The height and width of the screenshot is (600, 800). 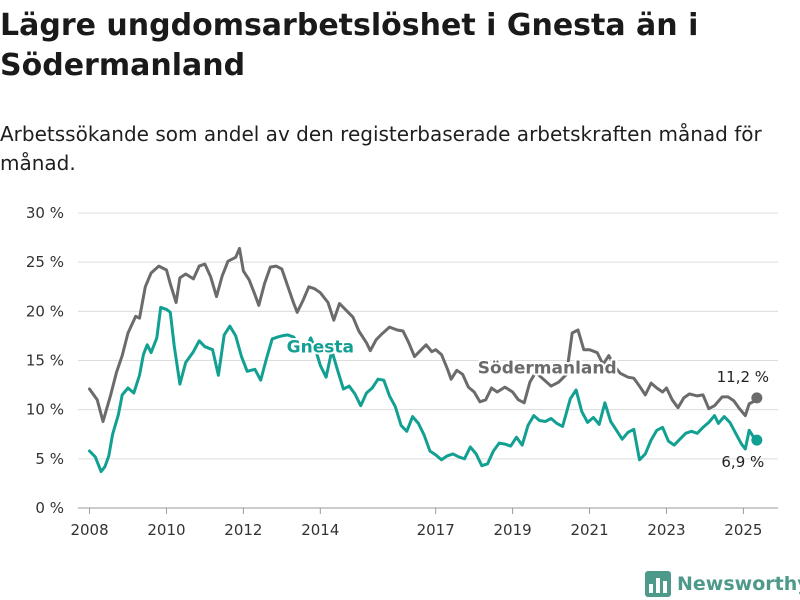 What do you see at coordinates (743, 528) in the screenshot?
I see `x-tick-label: 2025` at bounding box center [743, 528].